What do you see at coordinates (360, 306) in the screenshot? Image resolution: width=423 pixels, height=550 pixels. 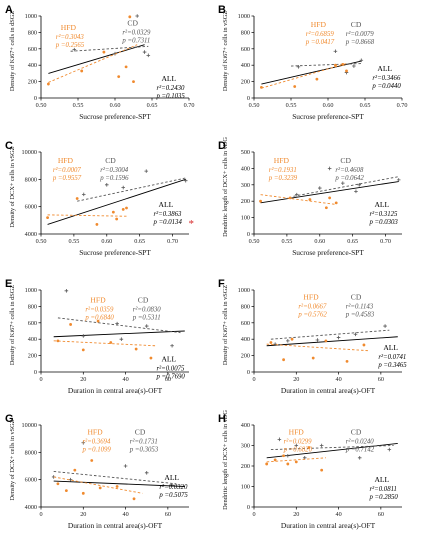 I see `cd-r2: r²=0.1143` at bounding box center [360, 306].